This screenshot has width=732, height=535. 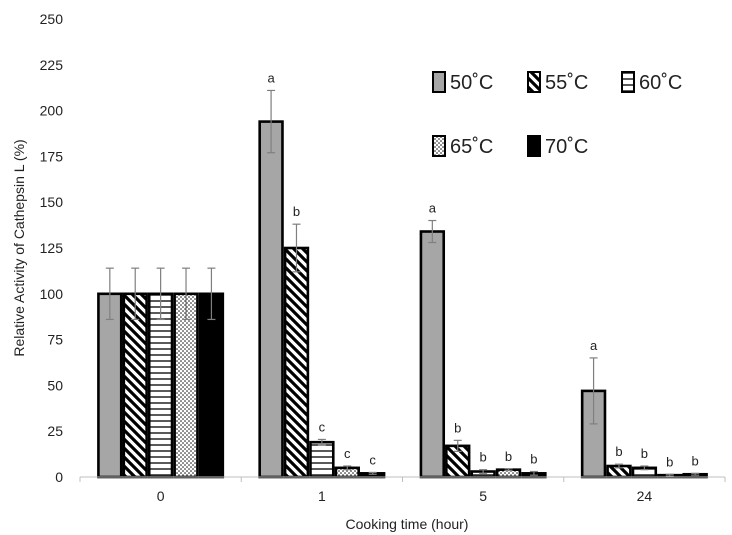 What do you see at coordinates (52, 202) in the screenshot?
I see `y-tick-label: 150` at bounding box center [52, 202].